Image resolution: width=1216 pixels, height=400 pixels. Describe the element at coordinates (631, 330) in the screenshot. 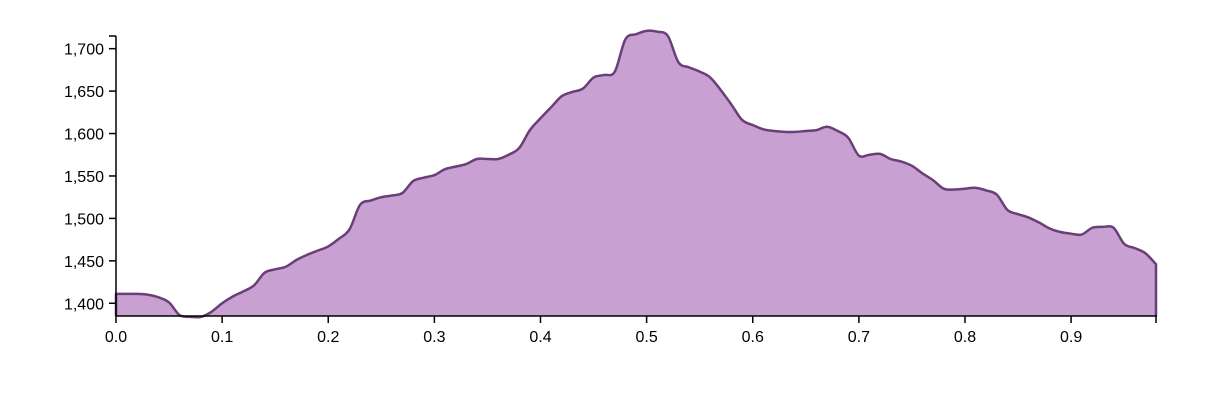

I see `x-axis: 0.0 0.1 0.2 0.3 0.4 0.5 0.6 0.7 0.8 0.9` at that location.